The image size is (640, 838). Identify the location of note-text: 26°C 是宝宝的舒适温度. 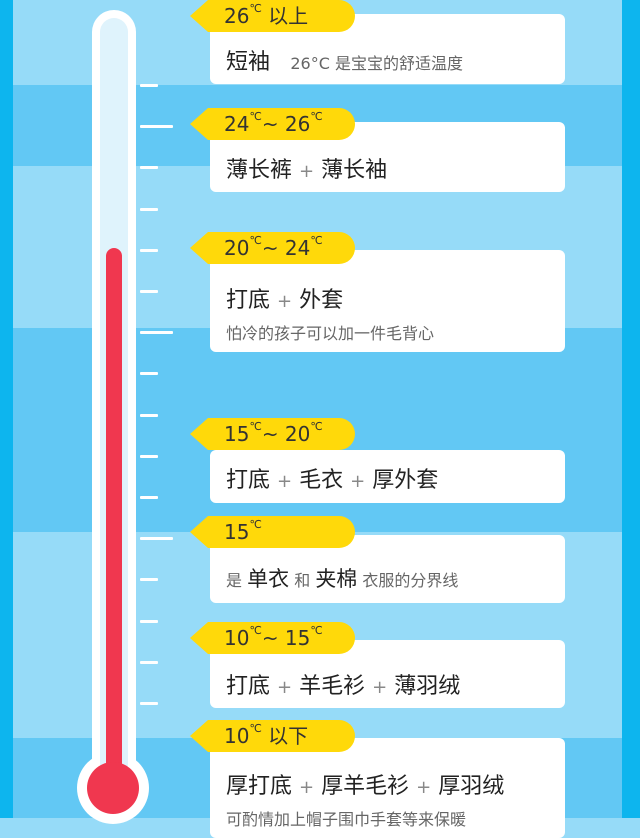
(376, 63).